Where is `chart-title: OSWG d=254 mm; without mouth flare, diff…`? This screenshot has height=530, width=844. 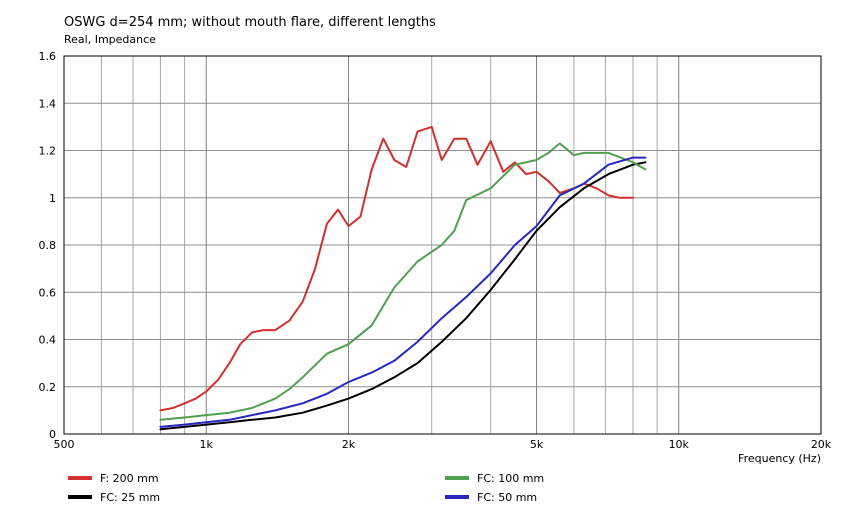 chart-title: OSWG d=254 mm; without mouth flare, diff… is located at coordinates (250, 22).